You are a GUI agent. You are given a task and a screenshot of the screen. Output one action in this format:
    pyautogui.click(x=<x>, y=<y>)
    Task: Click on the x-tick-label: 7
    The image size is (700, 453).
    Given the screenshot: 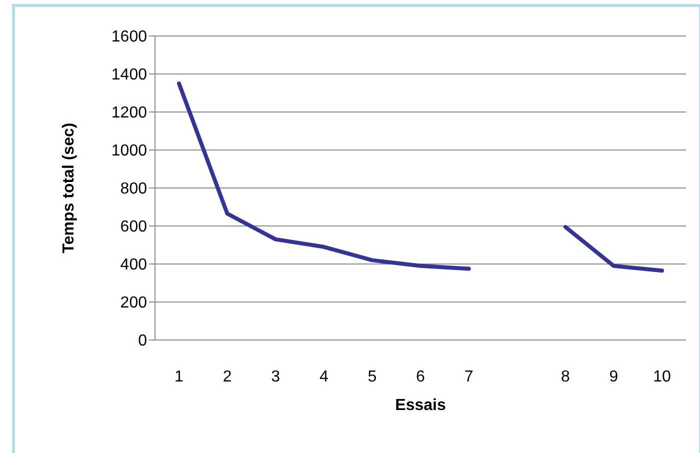 What is the action you would take?
    pyautogui.click(x=469, y=377)
    